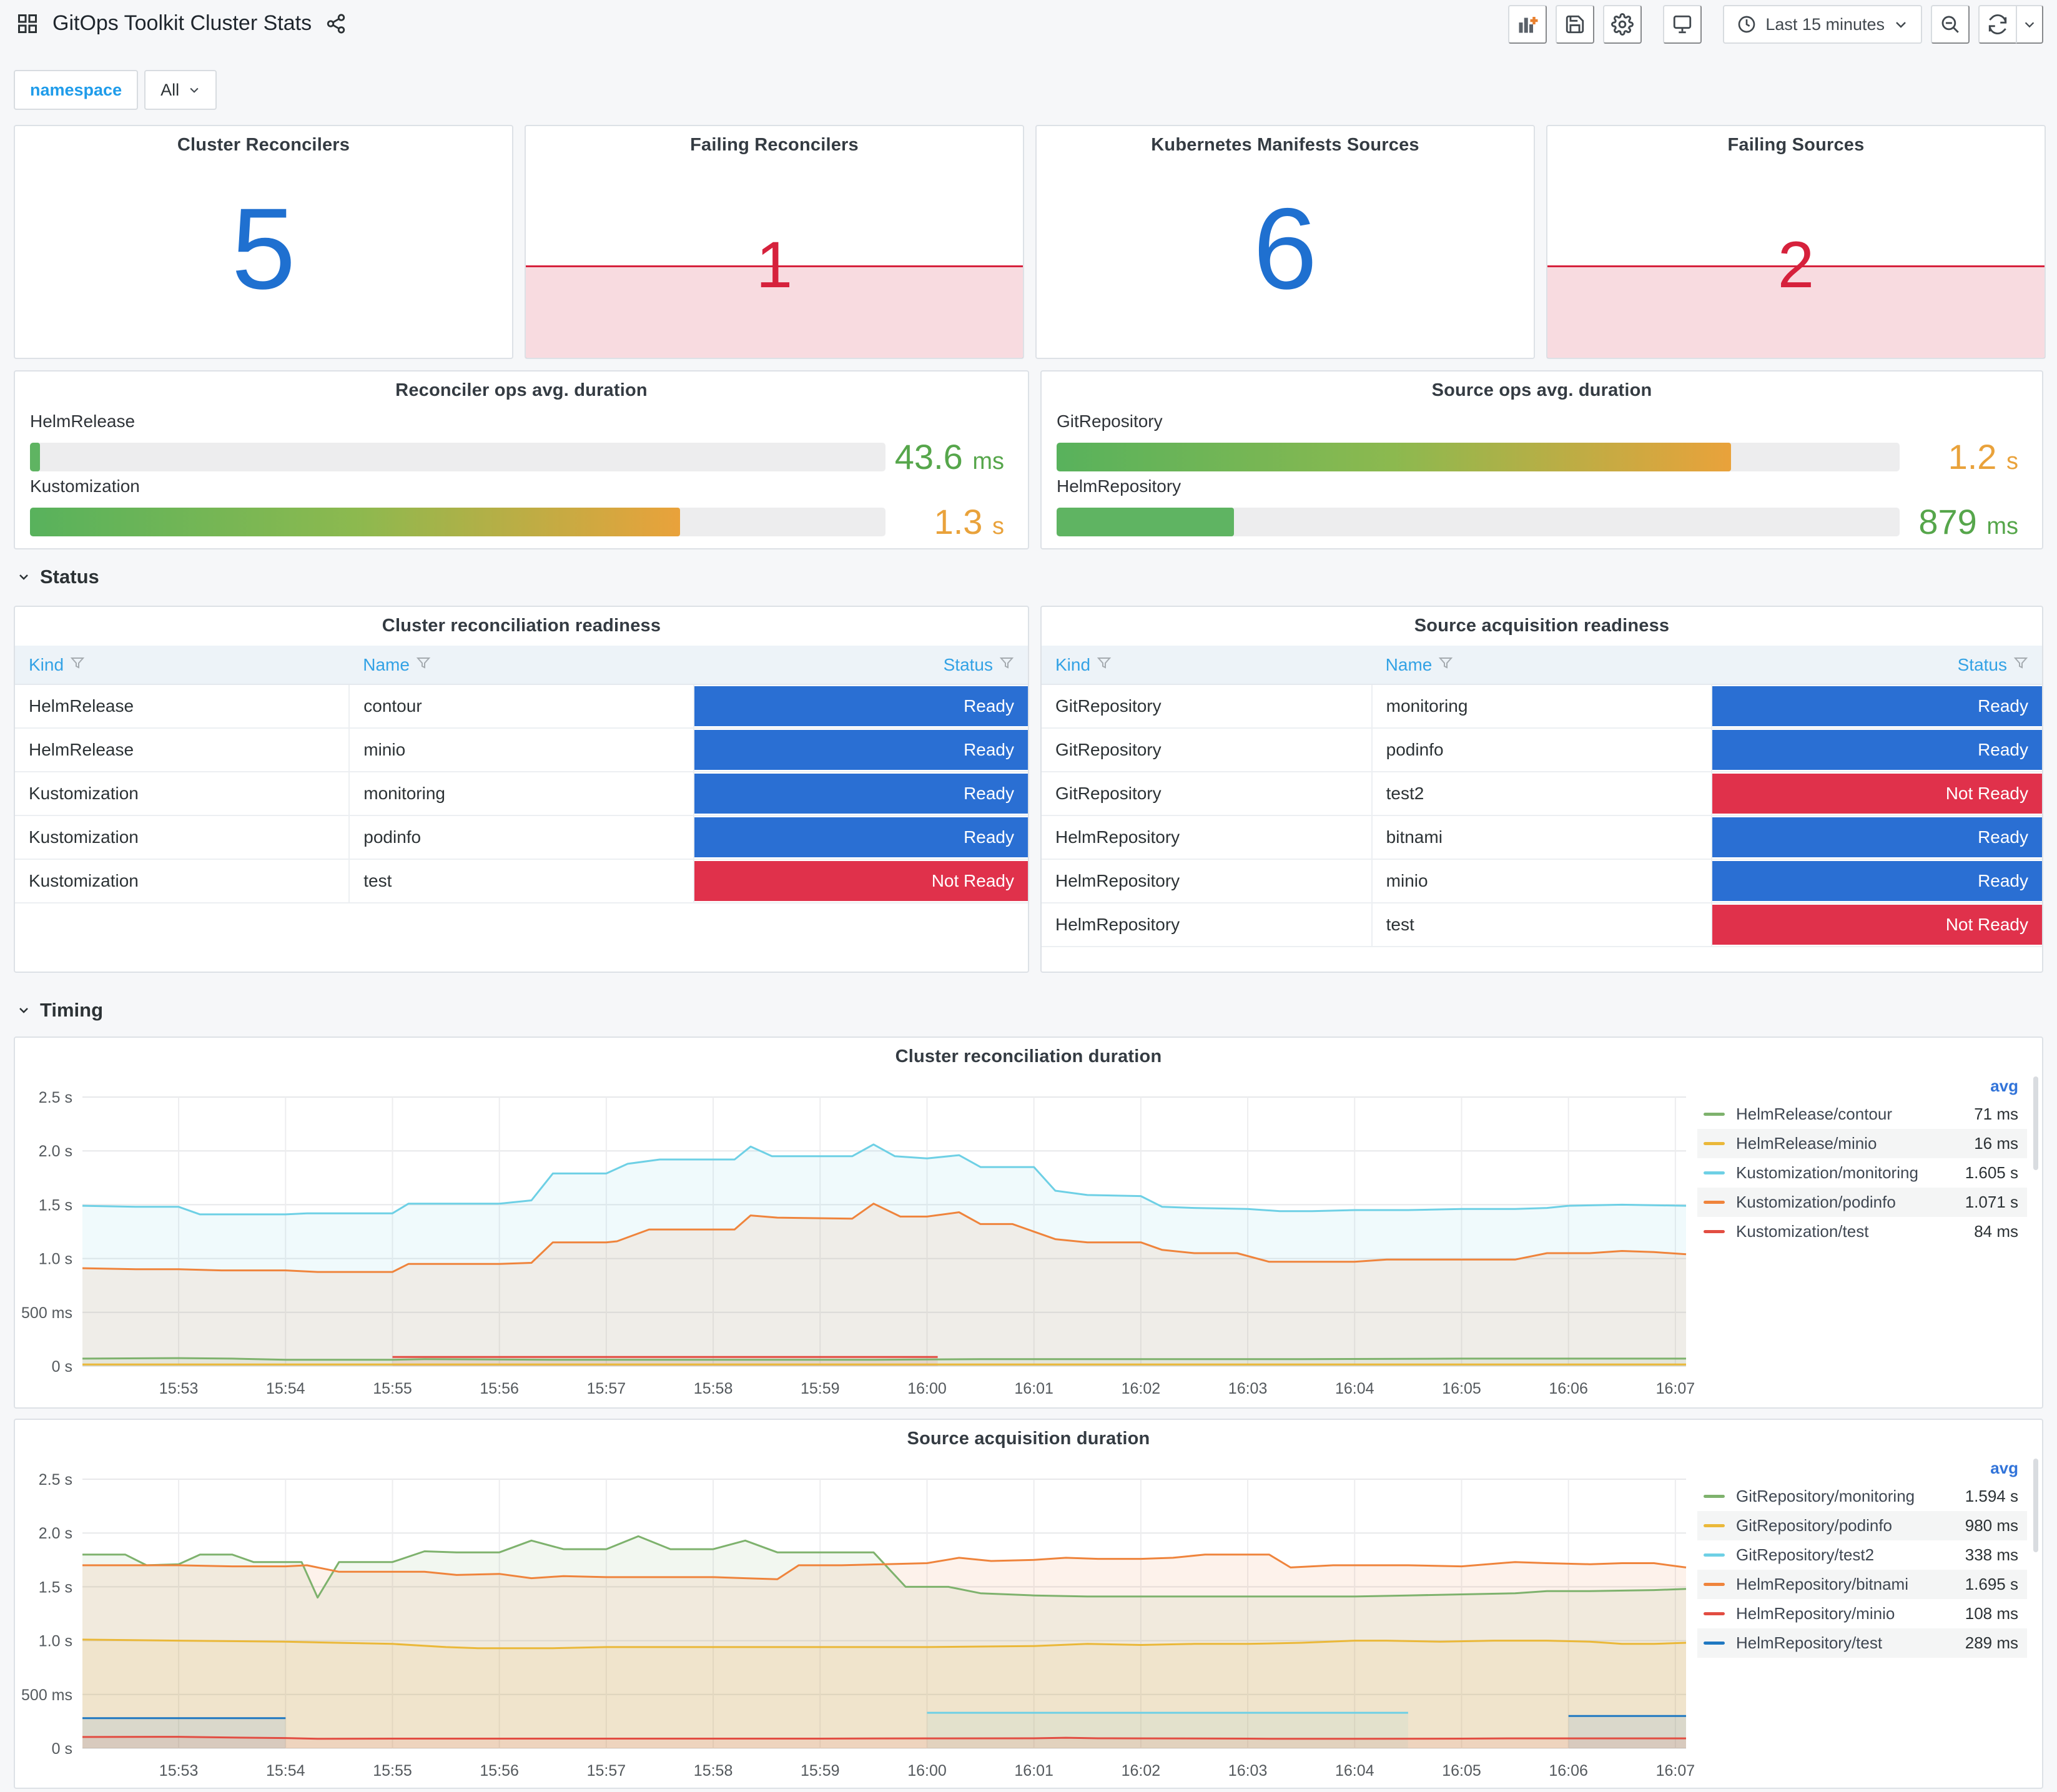 The image size is (2057, 1792). What do you see at coordinates (1676, 1388) in the screenshot?
I see `svg-text: 16:07` at bounding box center [1676, 1388].